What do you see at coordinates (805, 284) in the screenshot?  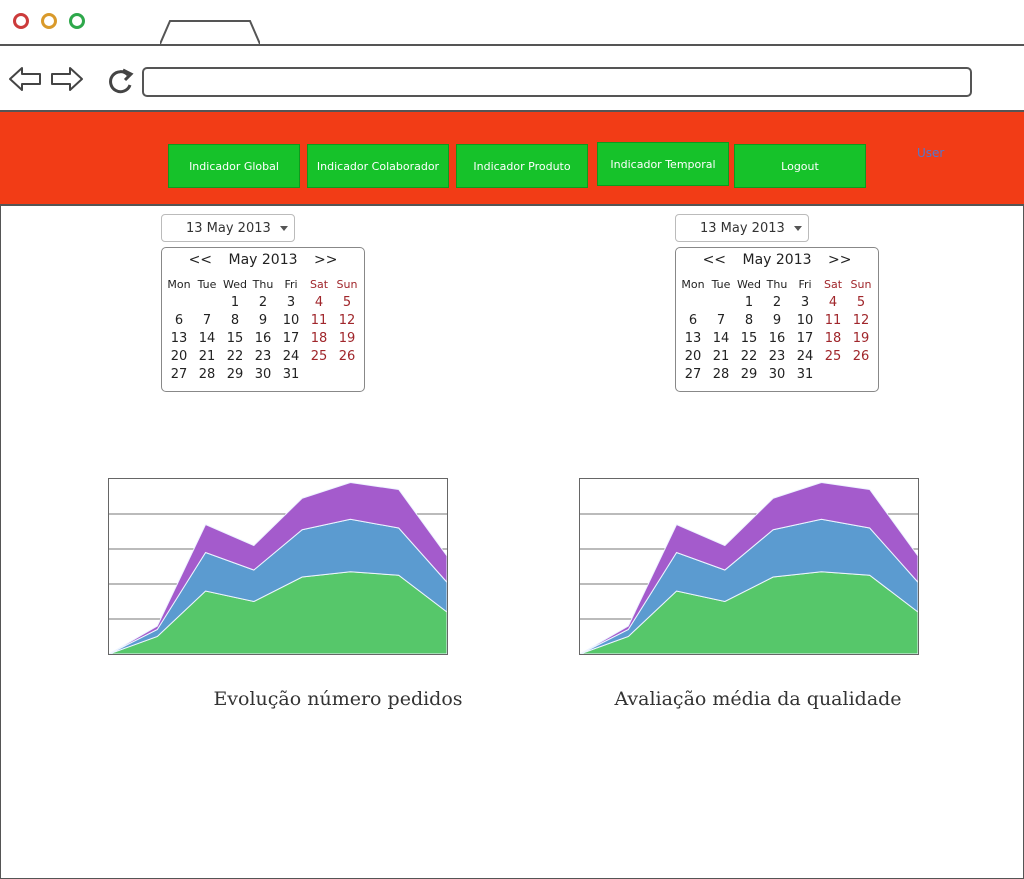 I see `right-calendar-weekday-header: Fri` at bounding box center [805, 284].